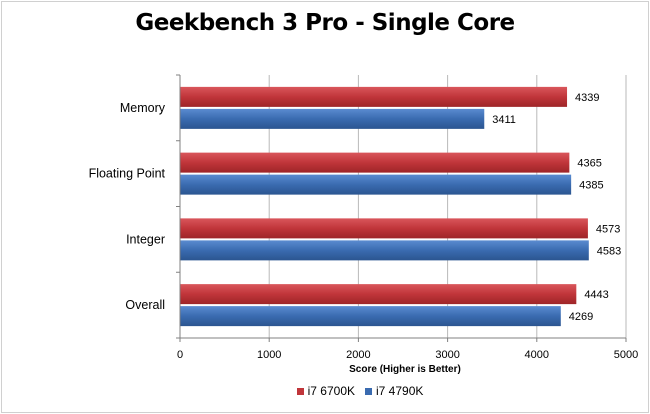  What do you see at coordinates (180, 355) in the screenshot?
I see `x-tick-label: 0` at bounding box center [180, 355].